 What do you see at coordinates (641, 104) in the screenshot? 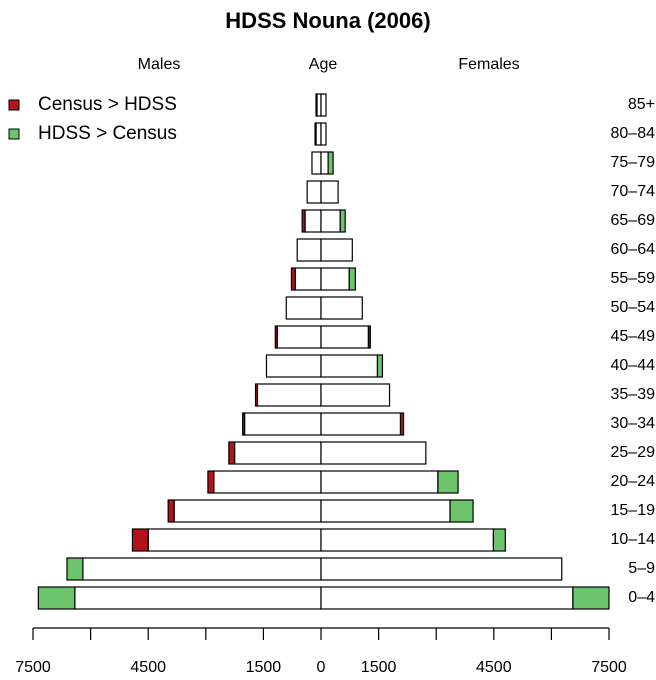
I see `age-label: 85+` at bounding box center [641, 104].